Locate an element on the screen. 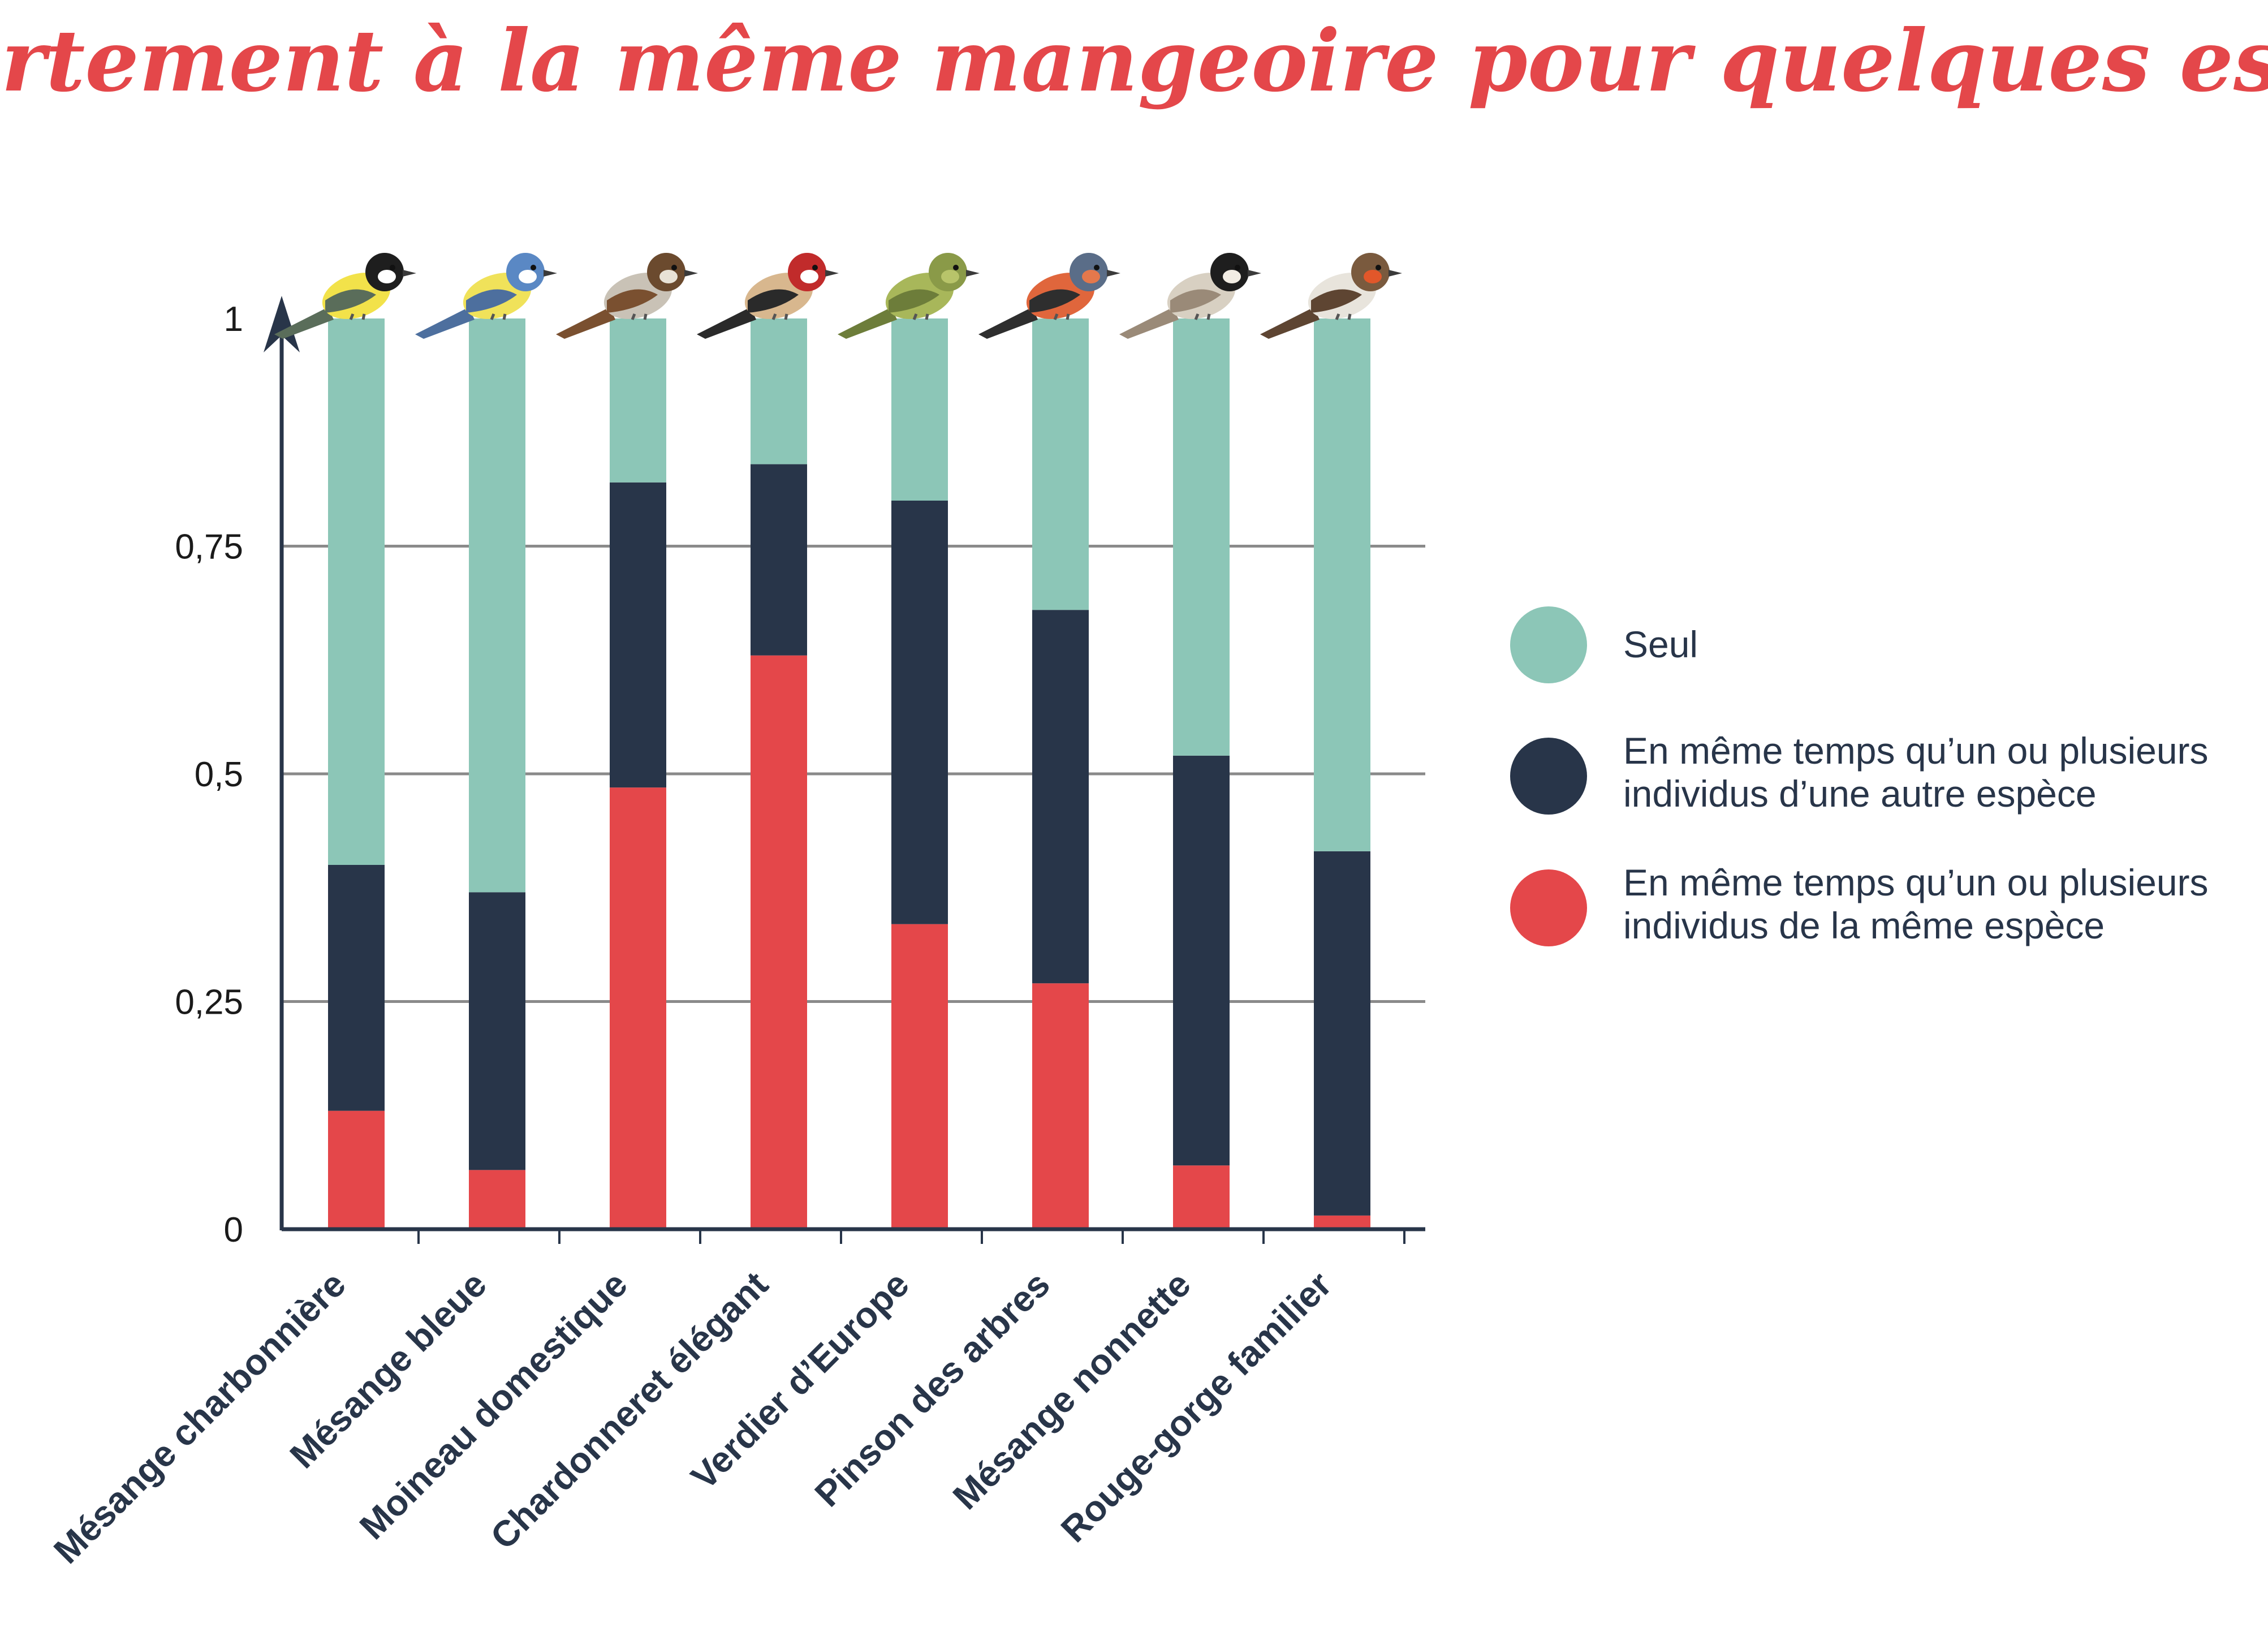  y-tick-labels: 0 0,25 0,5 0,75 1 is located at coordinates (209, 775).